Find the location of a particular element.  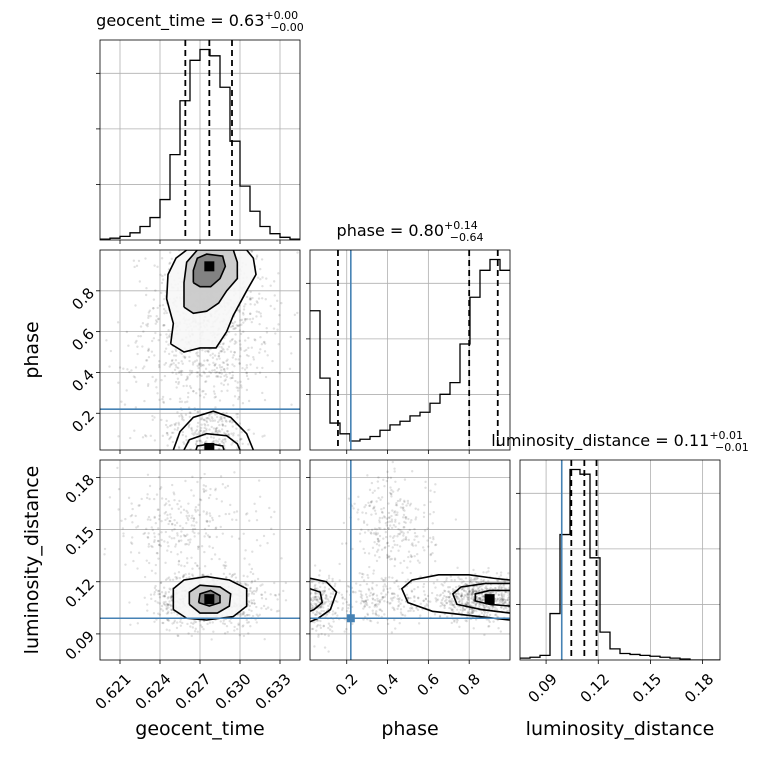

panel-content is located at coordinates (620, 560).